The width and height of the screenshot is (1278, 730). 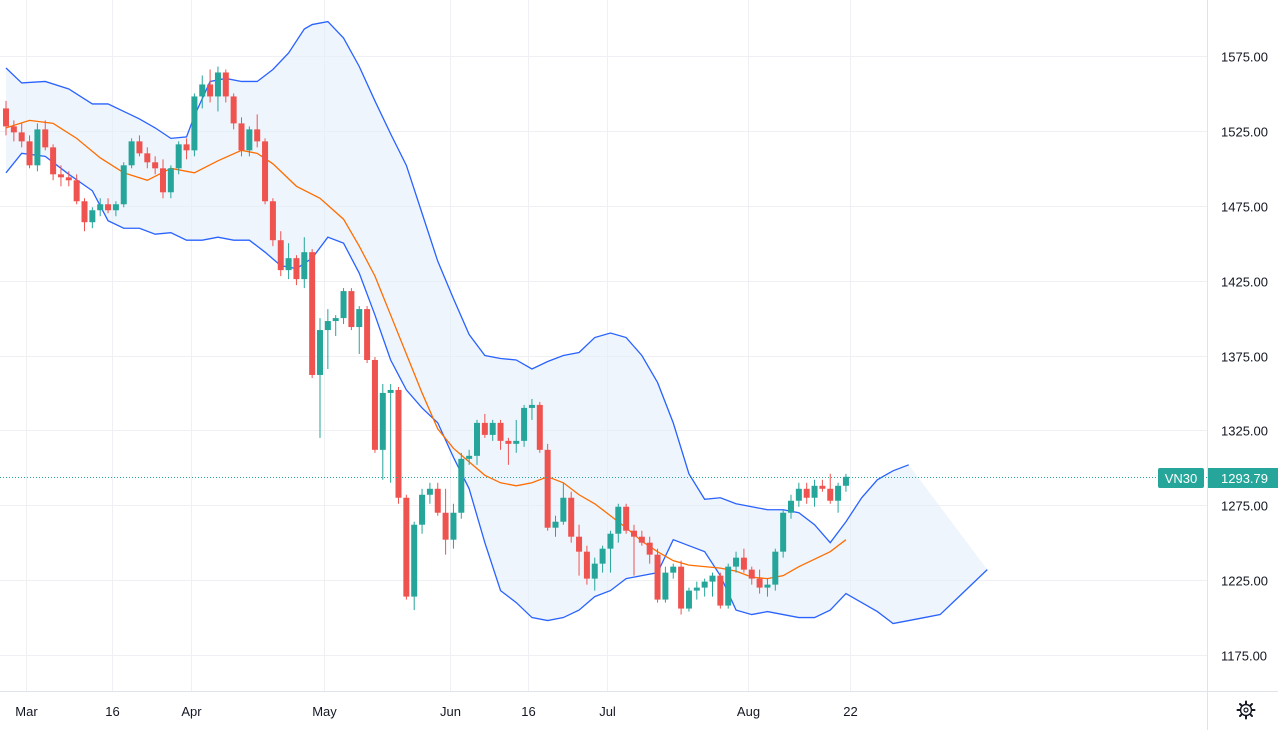 I want to click on time-axis: Mar 16 Apr May Jun 16 Jul Aug 22, so click(x=436, y=711).